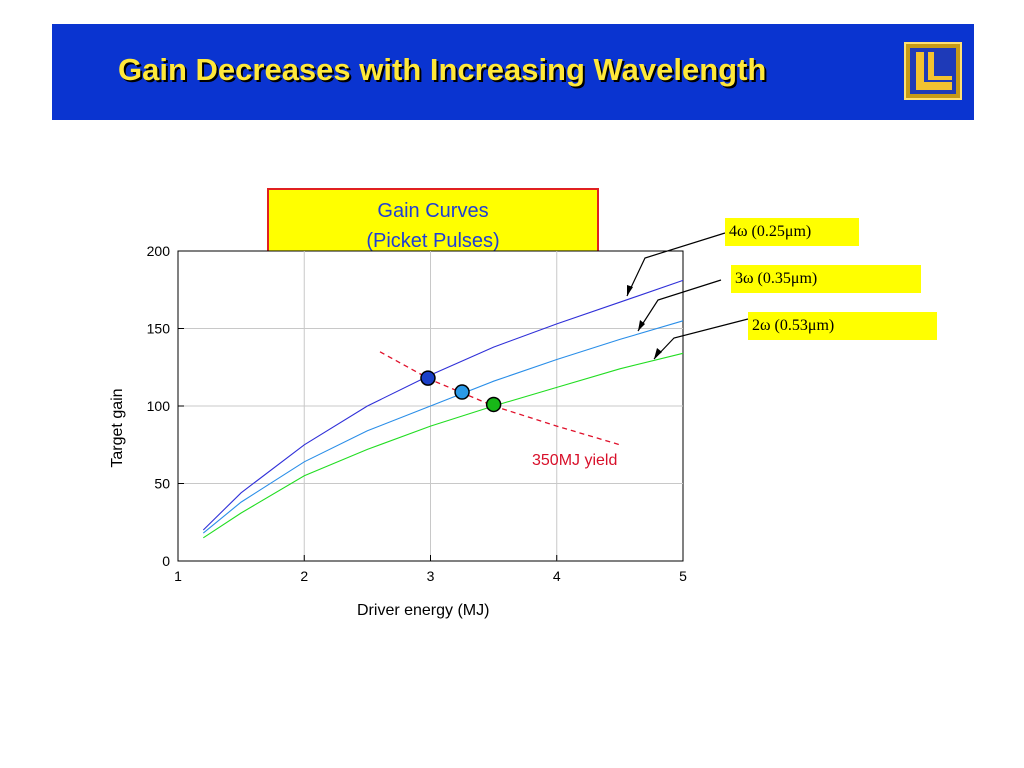  I want to click on arrow-4w, so click(676, 264).